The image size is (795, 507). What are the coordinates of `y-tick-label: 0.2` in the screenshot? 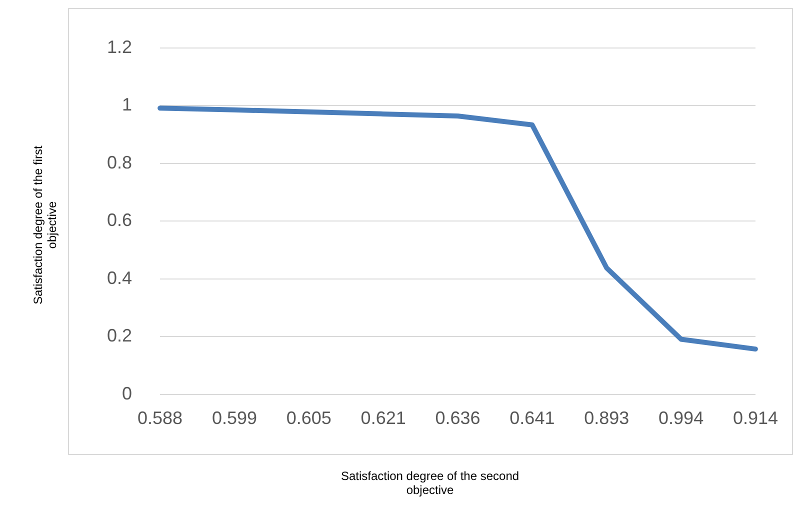 It's located at (119, 336).